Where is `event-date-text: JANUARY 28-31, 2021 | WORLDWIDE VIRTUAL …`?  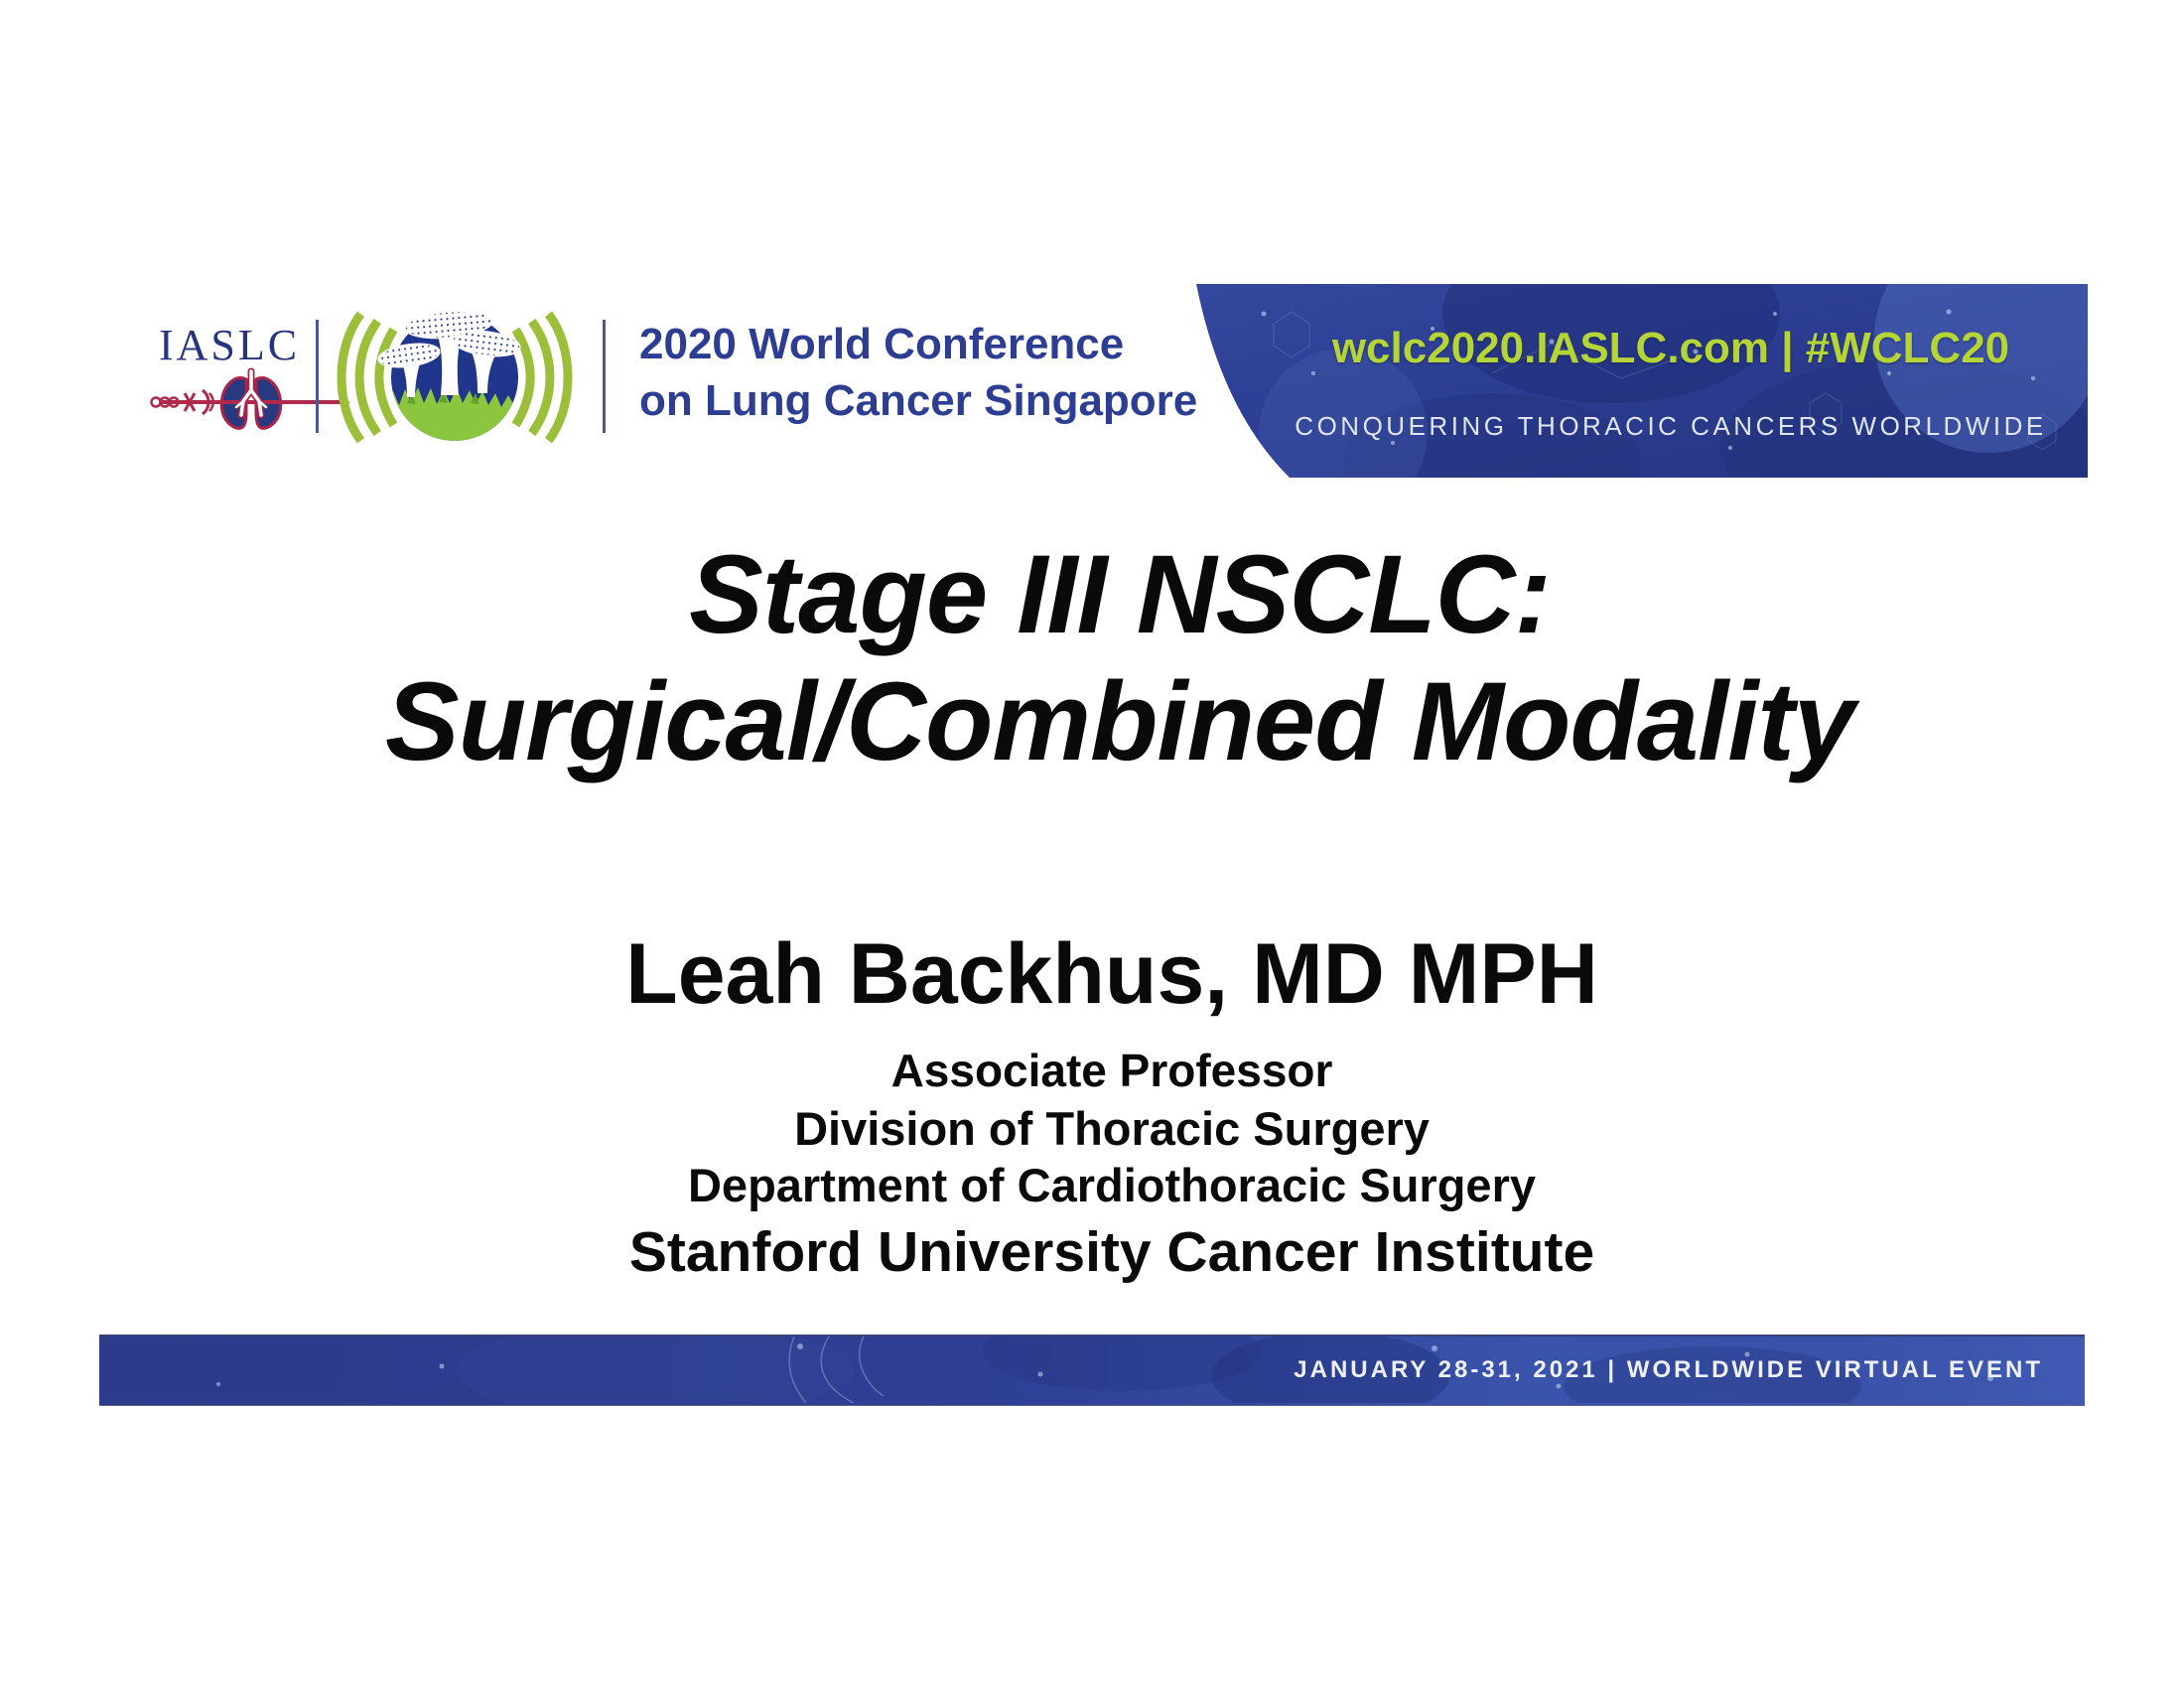
event-date-text: JANUARY 28-31, 2021 | WORLDWIDE VIRTUAL … is located at coordinates (1668, 1369).